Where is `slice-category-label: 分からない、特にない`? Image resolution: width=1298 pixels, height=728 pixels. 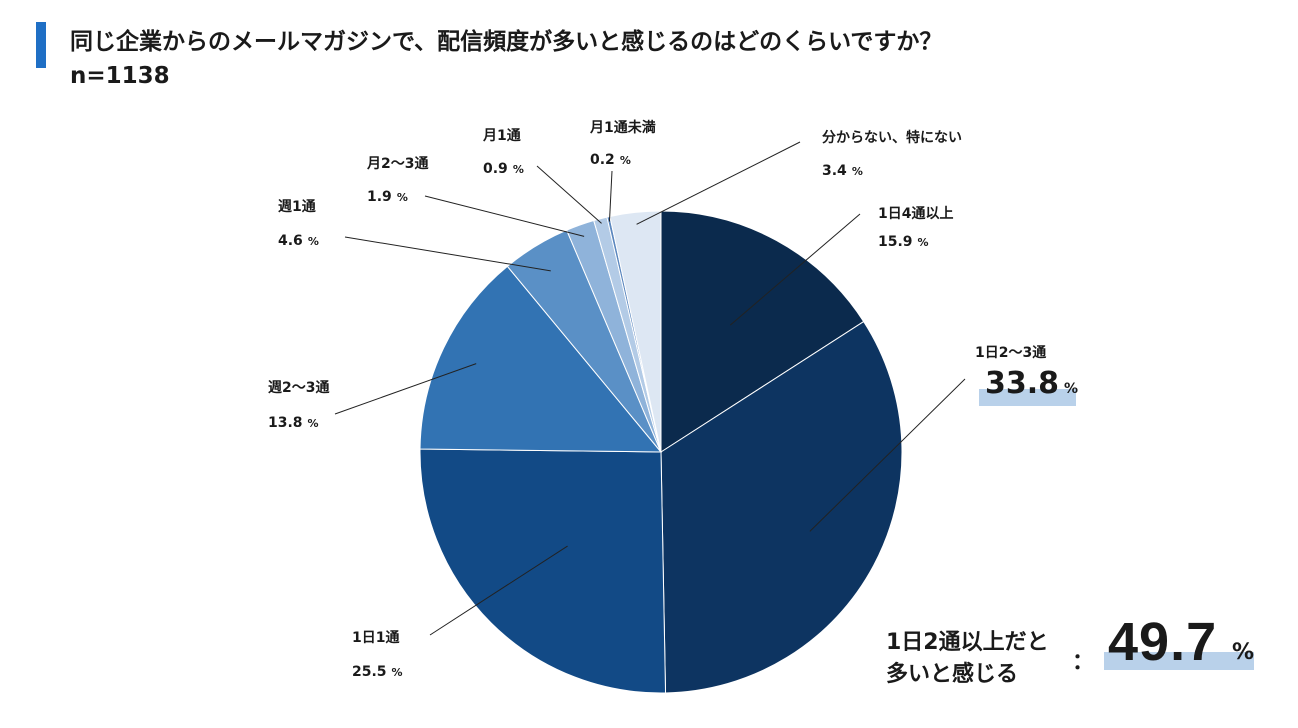 slice-category-label: 分からない、特にない is located at coordinates (892, 137).